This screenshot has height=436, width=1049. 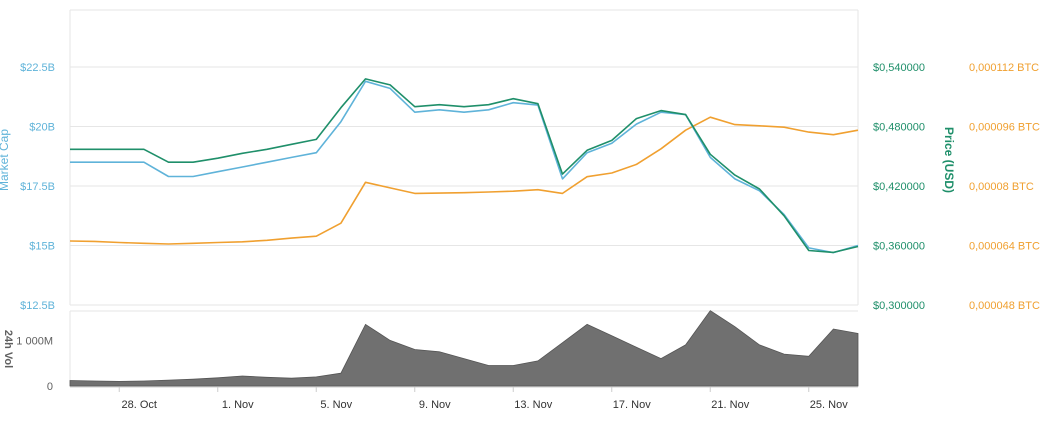 What do you see at coordinates (37, 306) in the screenshot?
I see `tick-label-market-cap-12-5b: $12.5B` at bounding box center [37, 306].